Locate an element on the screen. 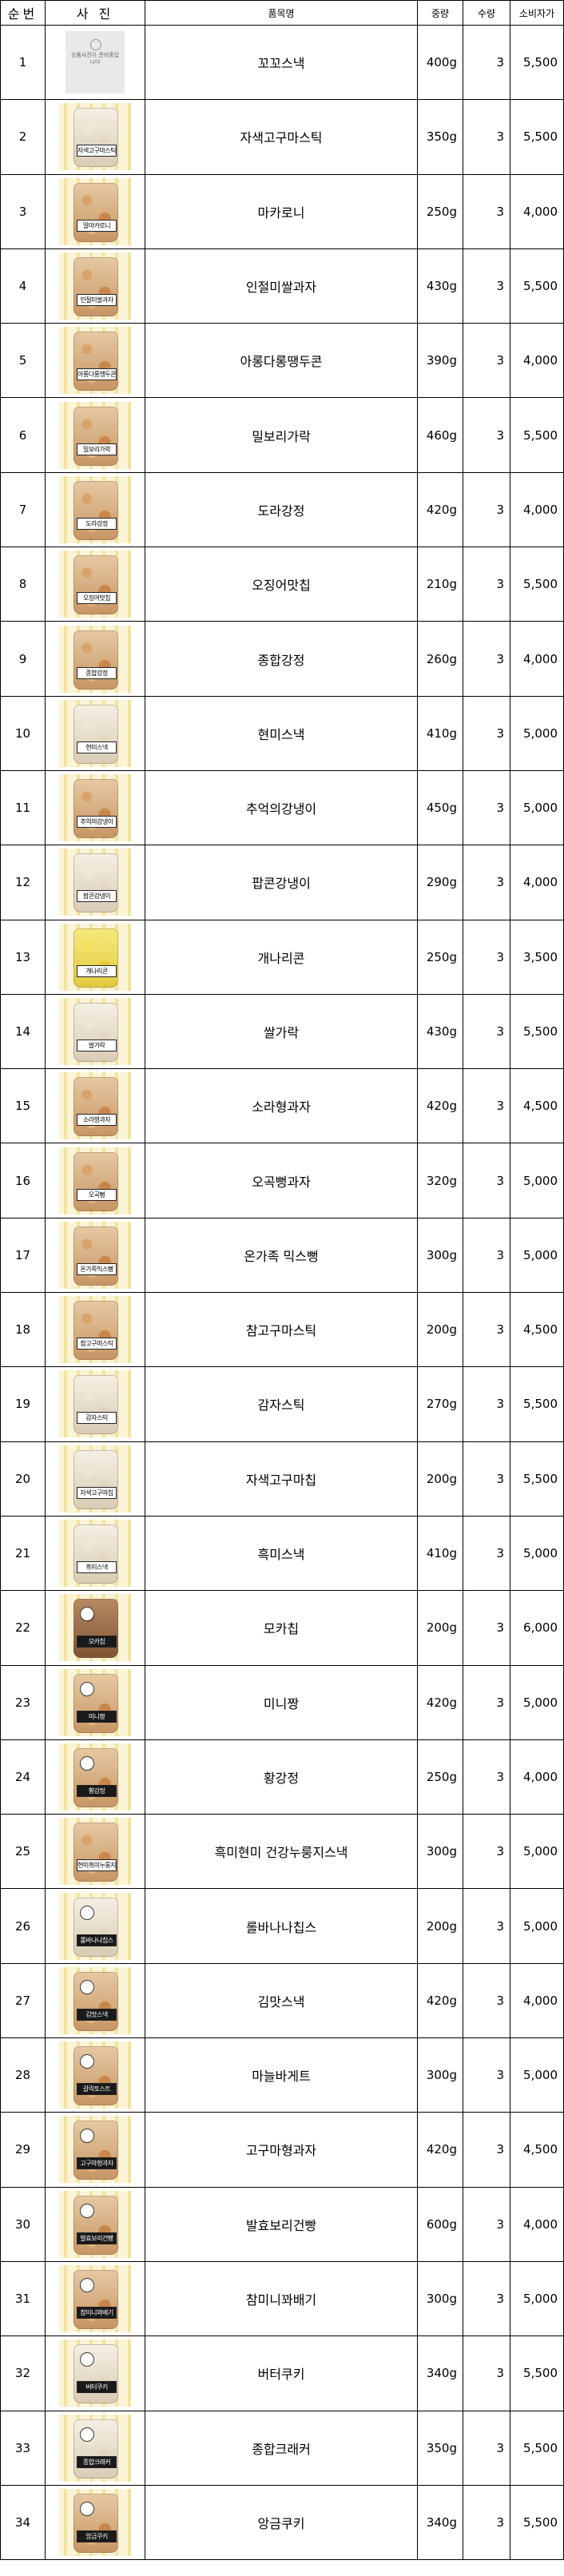 The width and height of the screenshot is (564, 2576). table-row: 34 앙금쿠키 앙금쿠키 340g 3 5,500 is located at coordinates (282, 2522).